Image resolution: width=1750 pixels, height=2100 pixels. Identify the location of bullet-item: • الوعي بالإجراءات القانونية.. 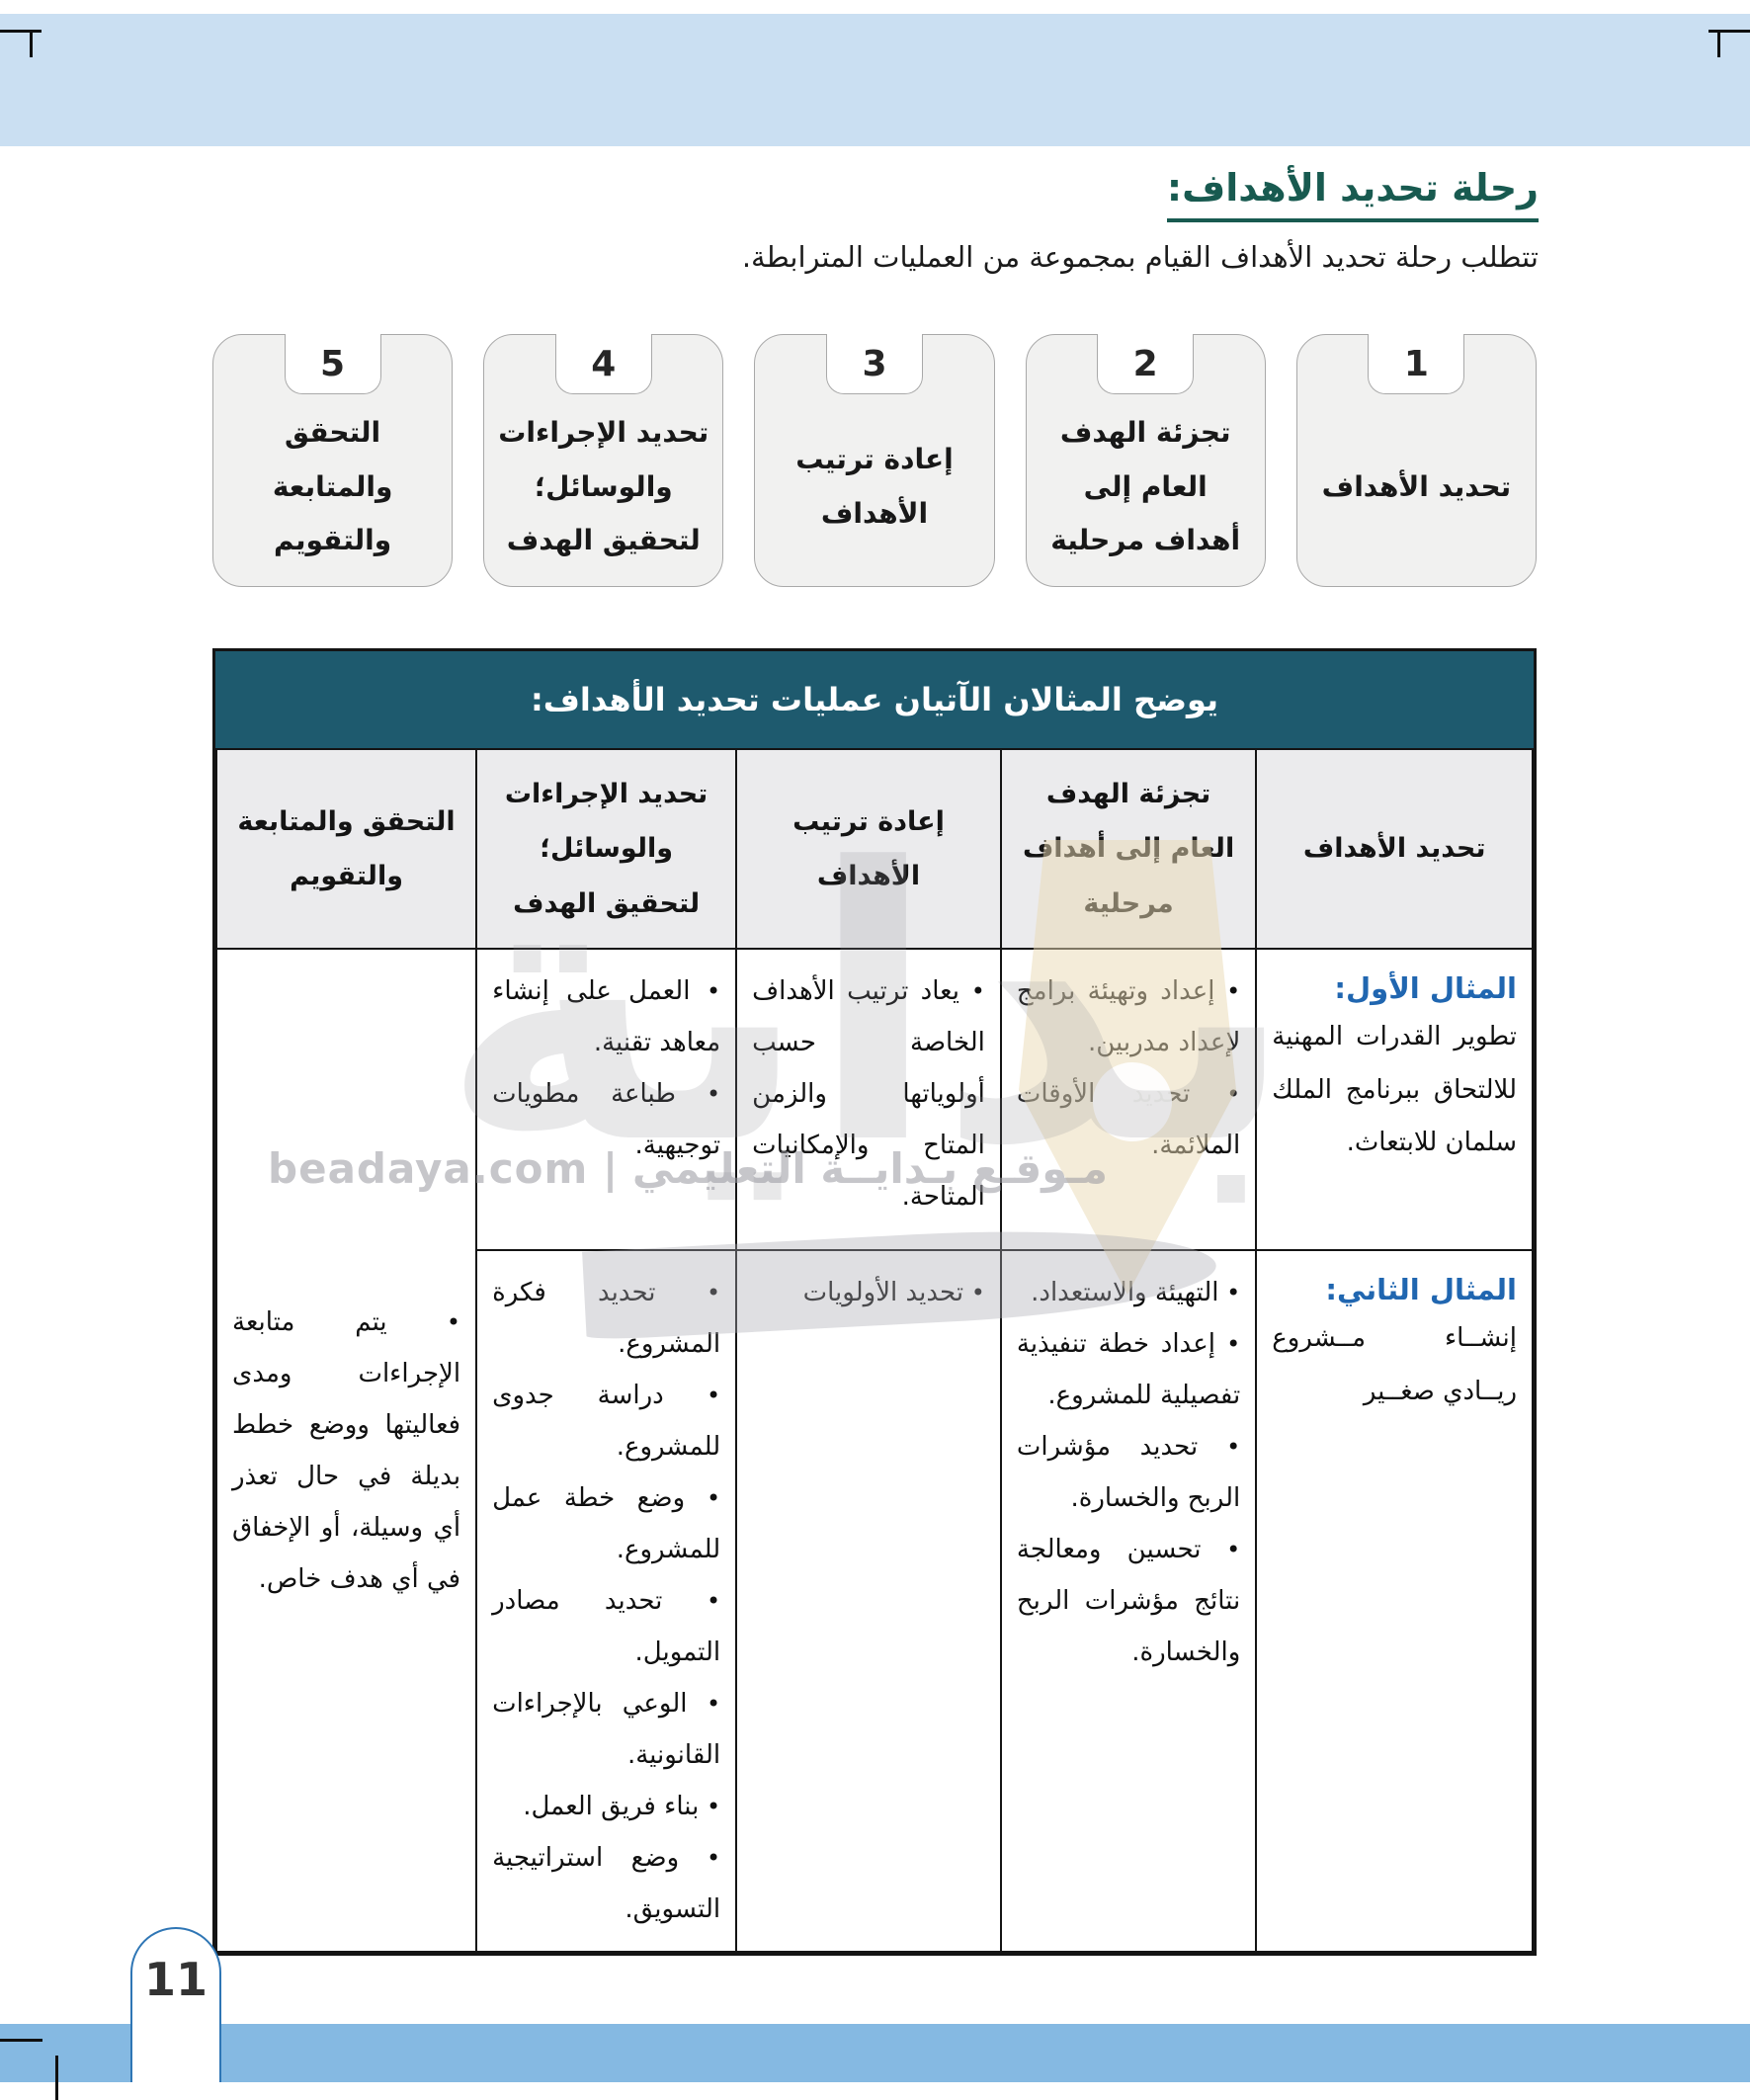
(606, 1729).